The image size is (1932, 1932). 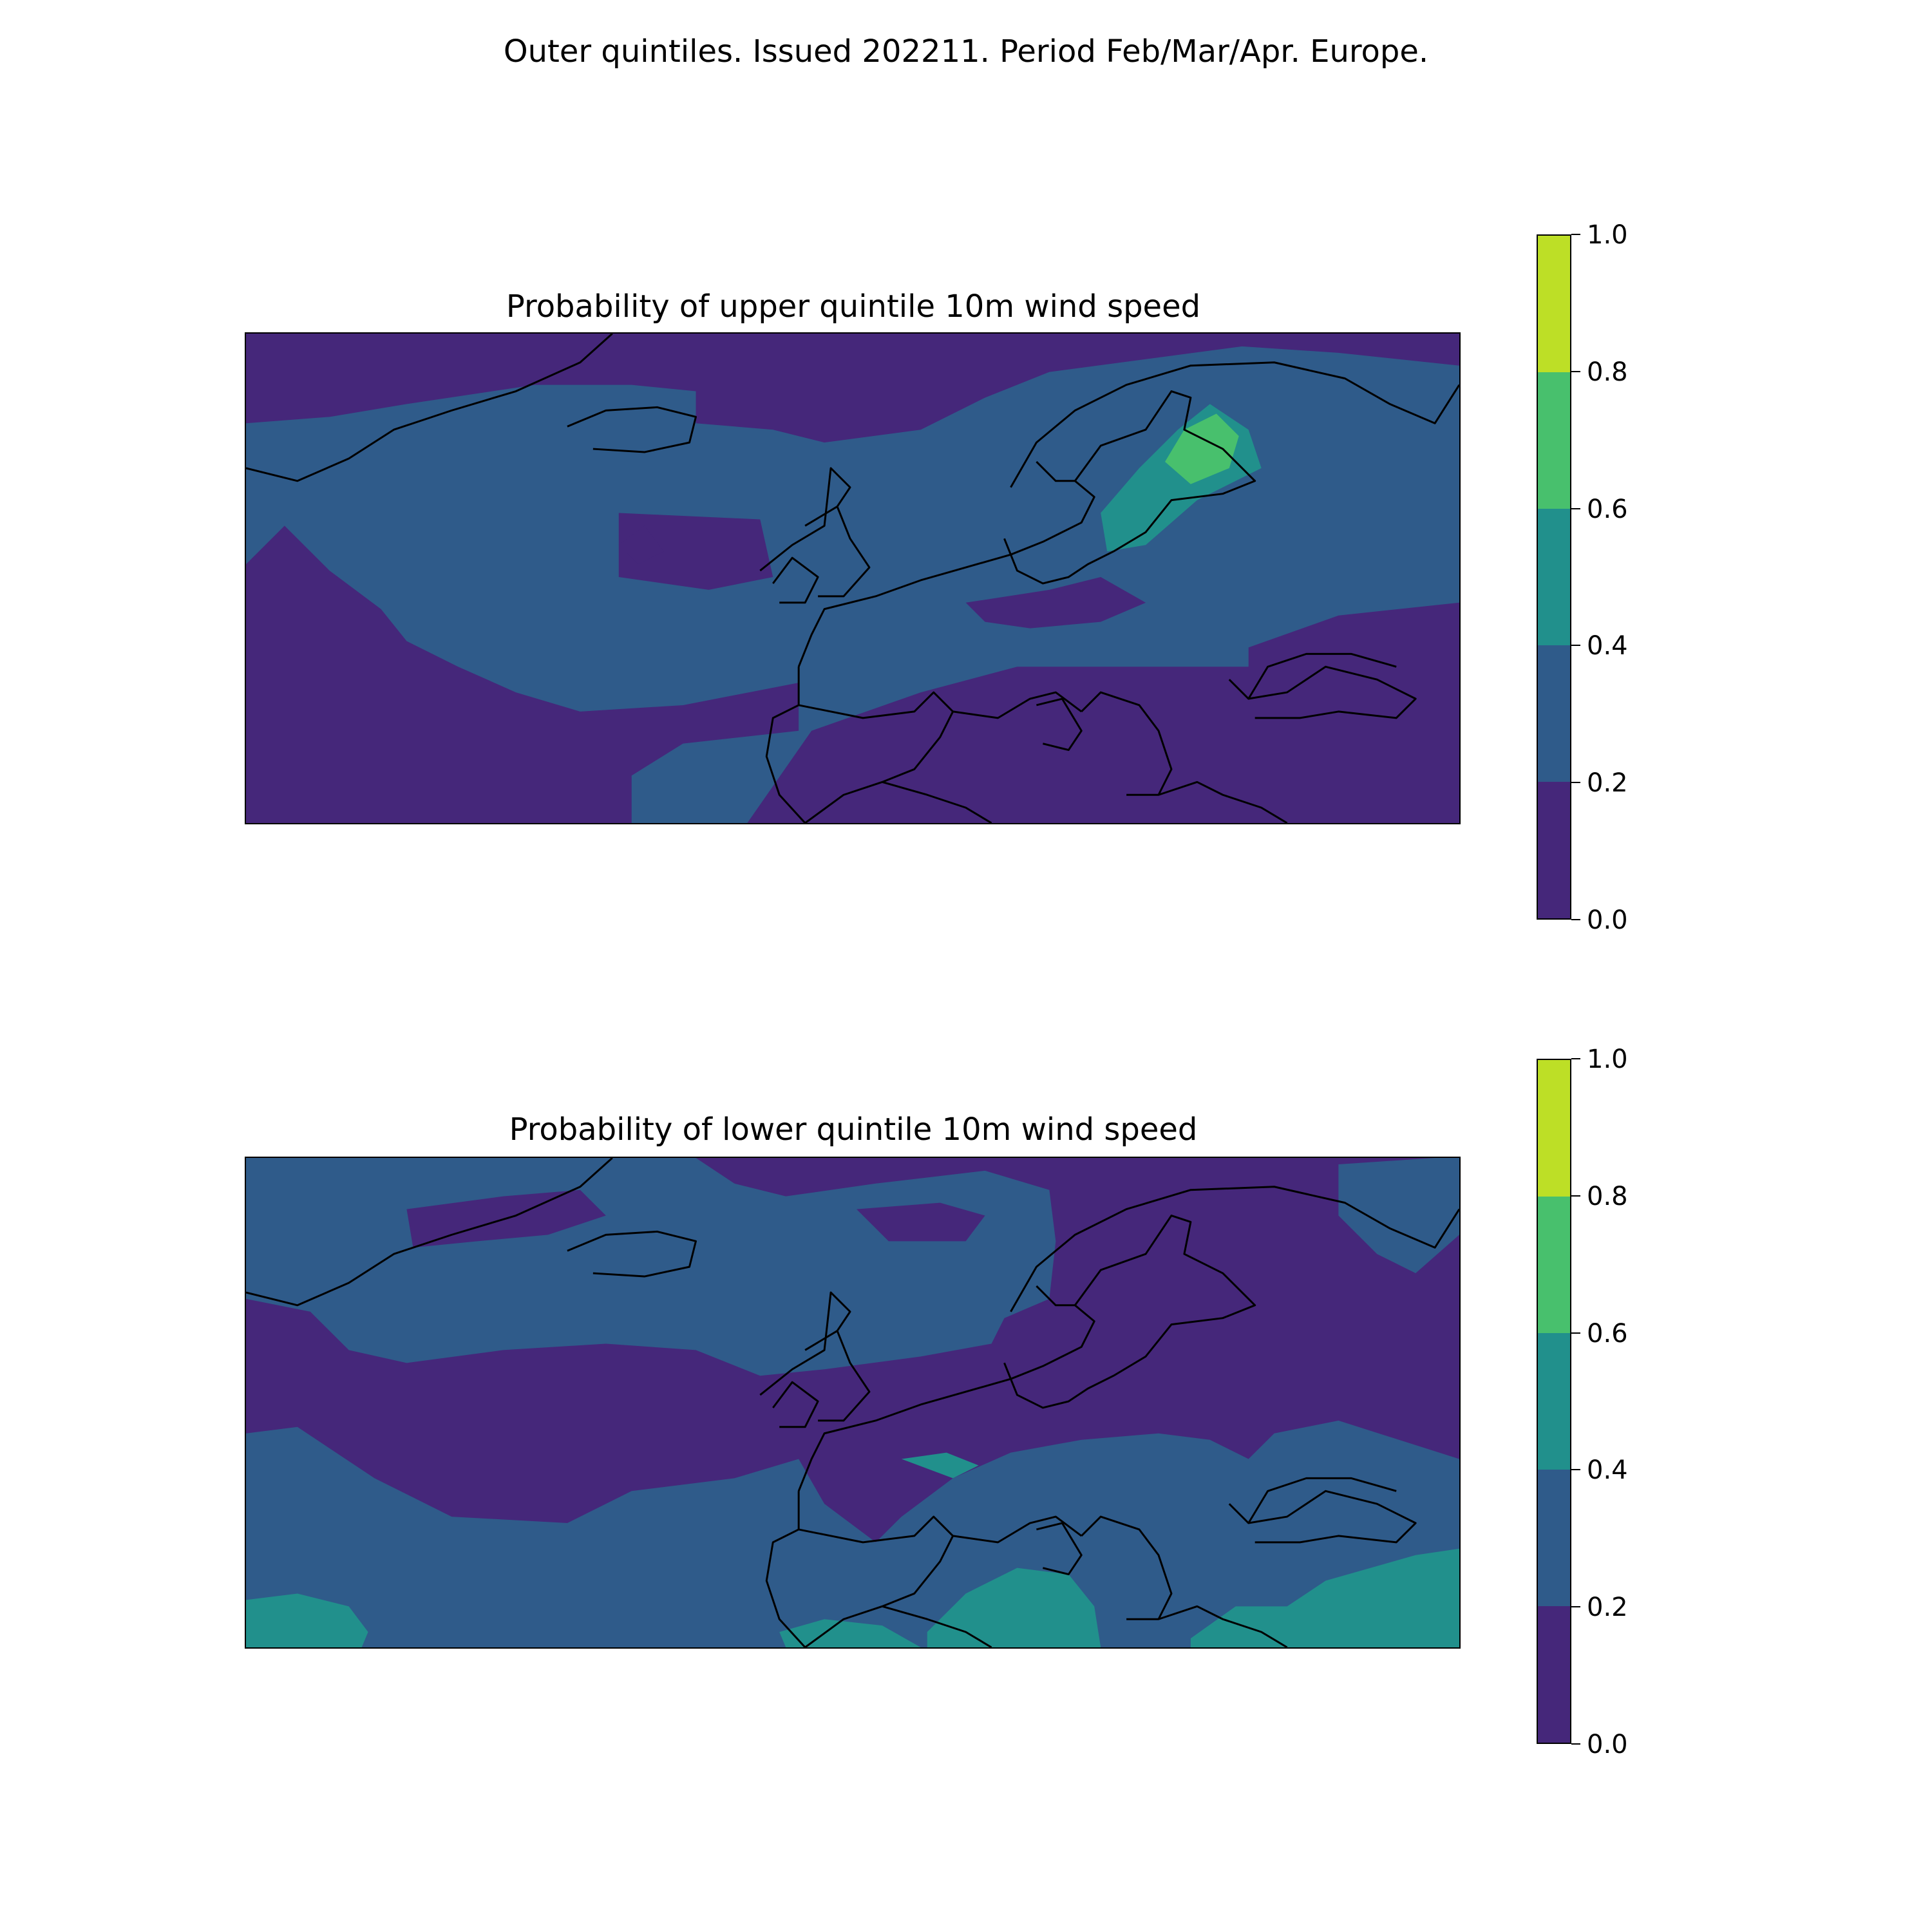 I want to click on upper-quintile-colorbar, so click(x=1554, y=577).